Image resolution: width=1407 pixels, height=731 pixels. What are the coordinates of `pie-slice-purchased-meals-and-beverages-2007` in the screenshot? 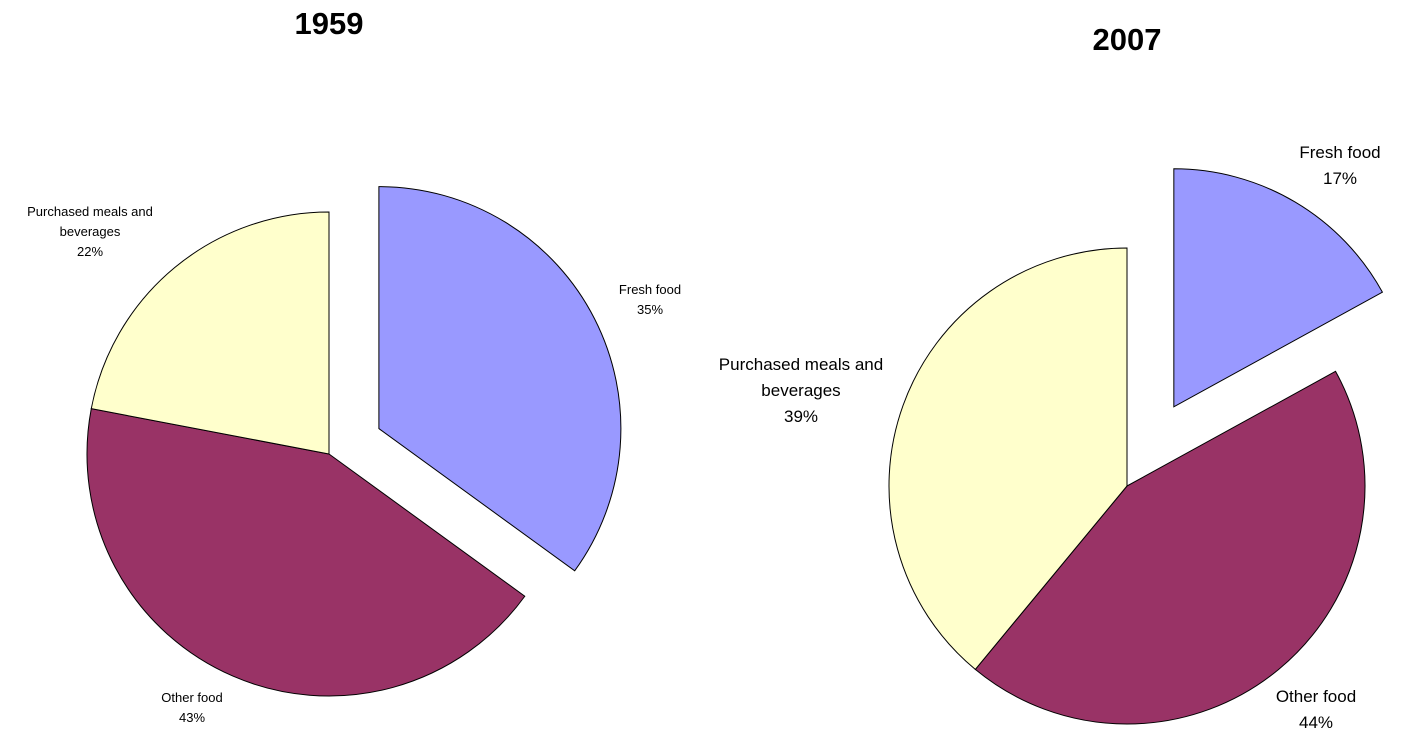 It's located at (1008, 459).